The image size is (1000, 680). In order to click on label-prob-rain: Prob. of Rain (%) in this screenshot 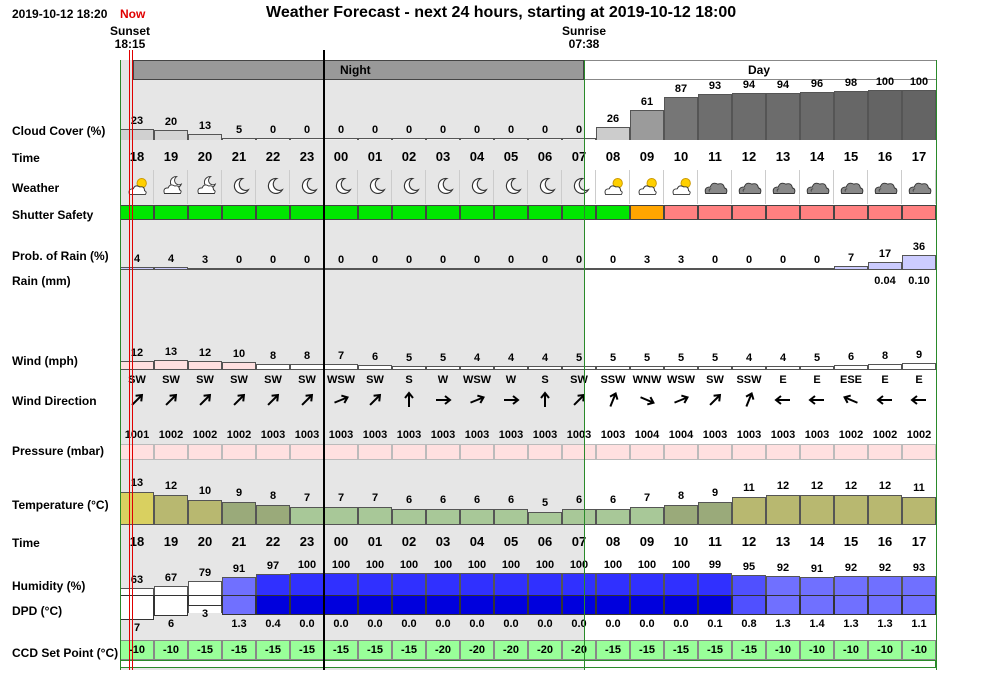, I will do `click(60, 256)`.